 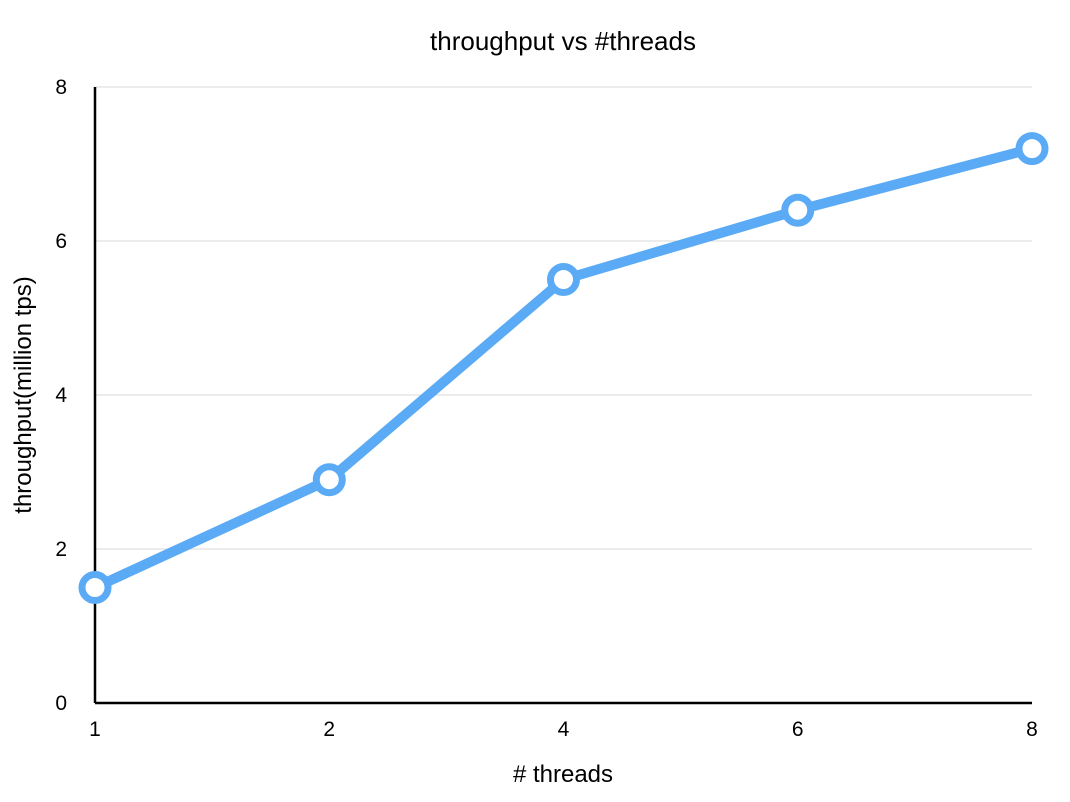 I want to click on x-axis-title: # threads, so click(x=563, y=774).